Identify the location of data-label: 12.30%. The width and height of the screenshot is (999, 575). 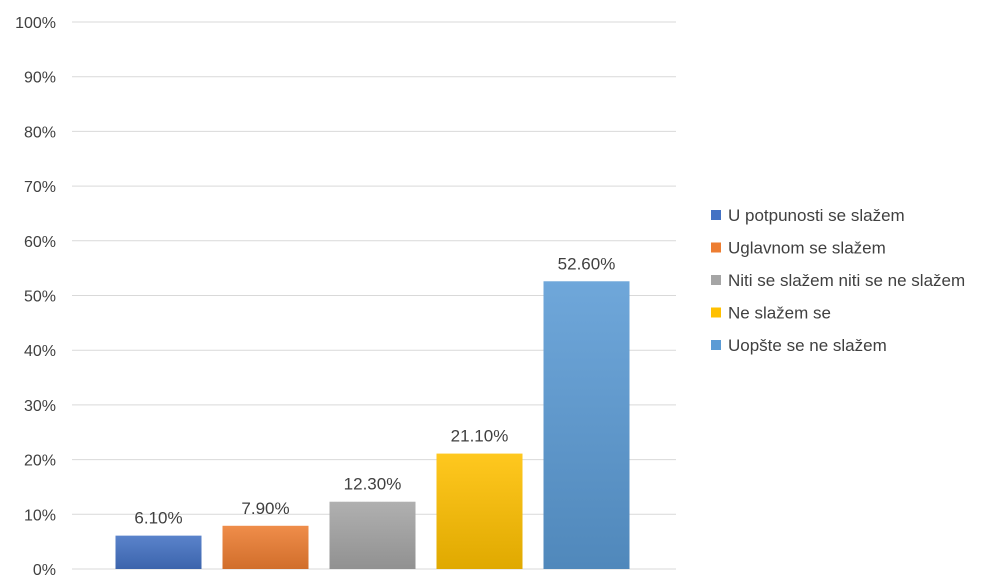
(373, 484).